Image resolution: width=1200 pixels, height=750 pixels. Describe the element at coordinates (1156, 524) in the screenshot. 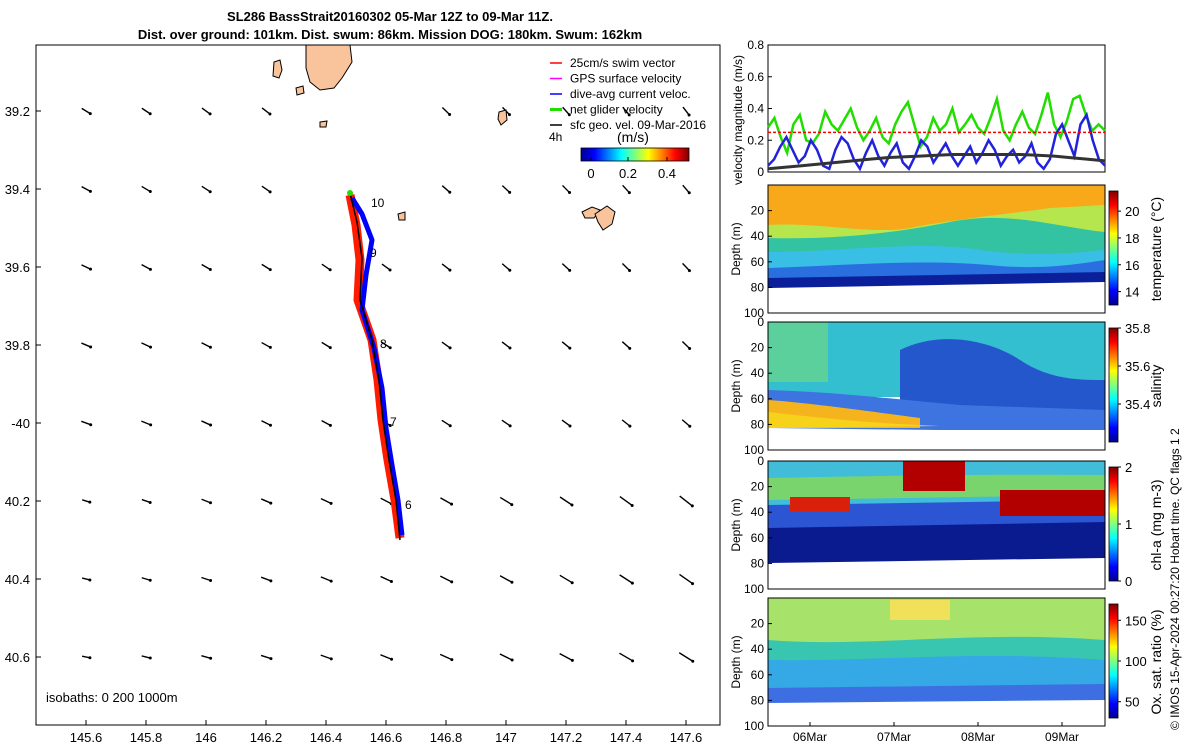

I see `colorbar-label: chl-a (mg m-3)` at that location.